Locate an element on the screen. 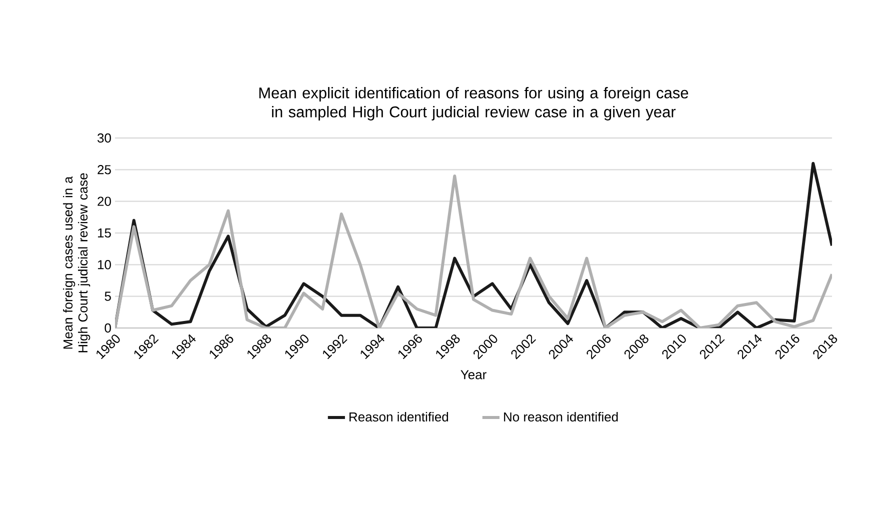 This screenshot has width=870, height=506. chart-title: Mean explicit identification of reasons for using a foreign case in sampled High Court judicial review case in a given year is located at coordinates (473, 103).